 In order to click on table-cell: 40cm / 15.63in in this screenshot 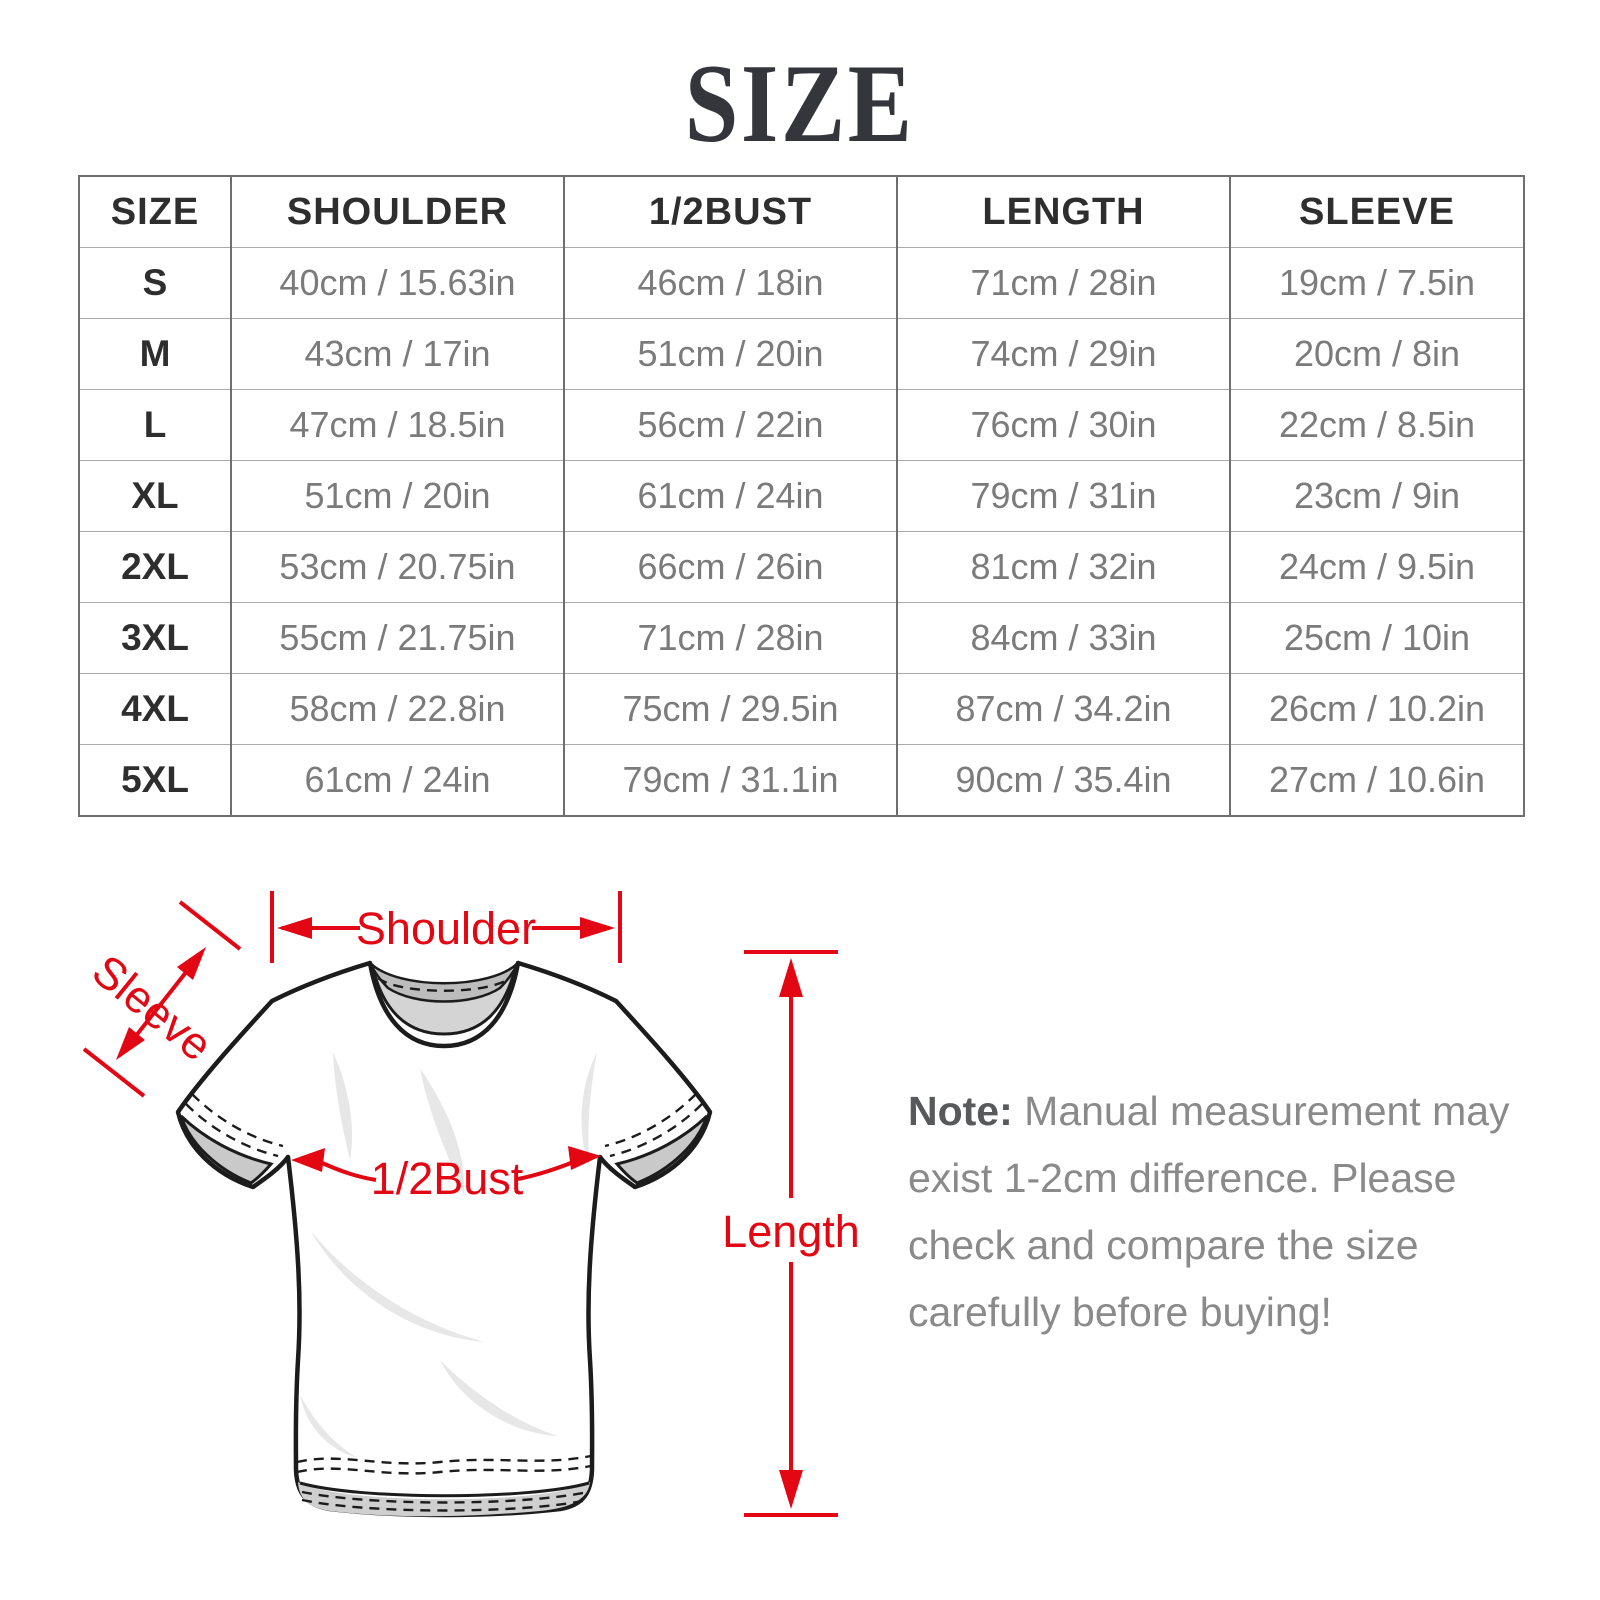, I will do `click(397, 283)`.